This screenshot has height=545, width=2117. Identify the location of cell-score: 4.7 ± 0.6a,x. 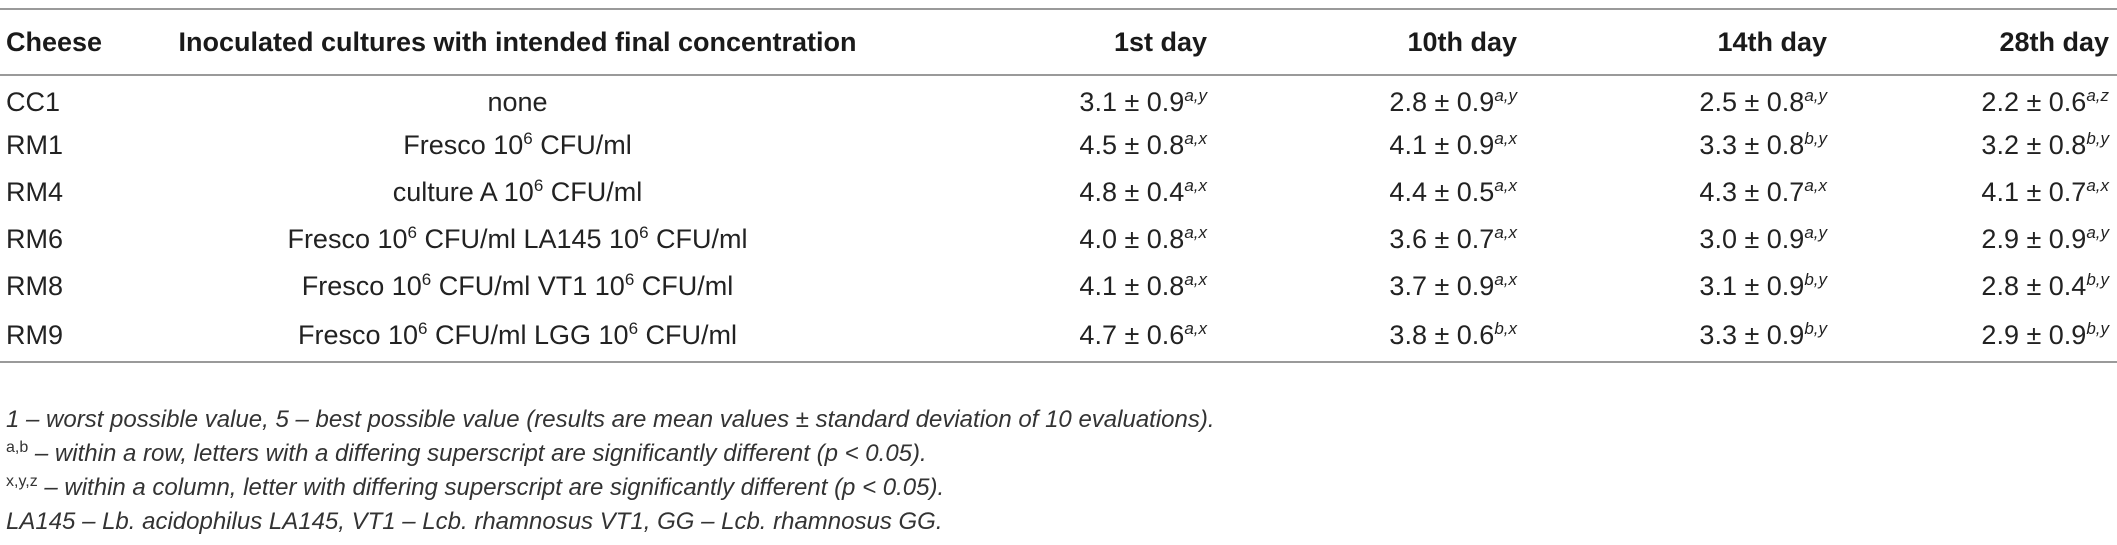
(1050, 336).